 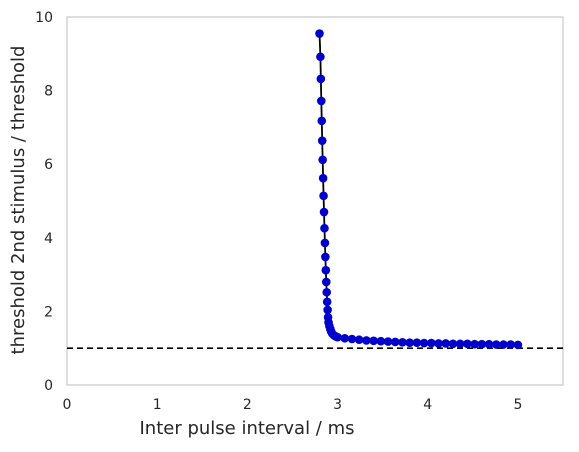 I want to click on x-tick-label: 4, so click(x=427, y=405).